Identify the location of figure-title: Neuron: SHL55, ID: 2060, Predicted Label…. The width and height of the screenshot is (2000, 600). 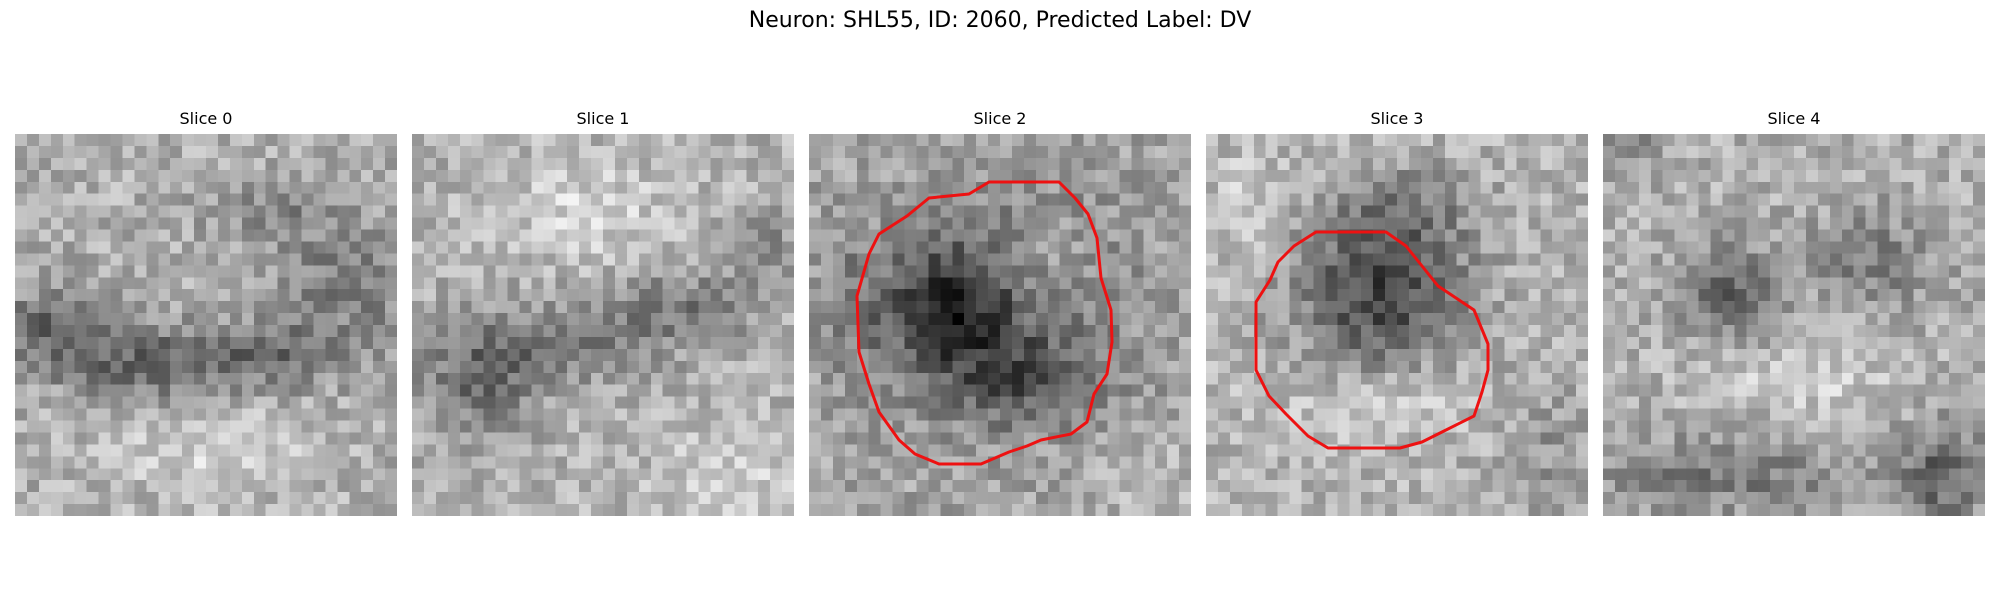
(1000, 20).